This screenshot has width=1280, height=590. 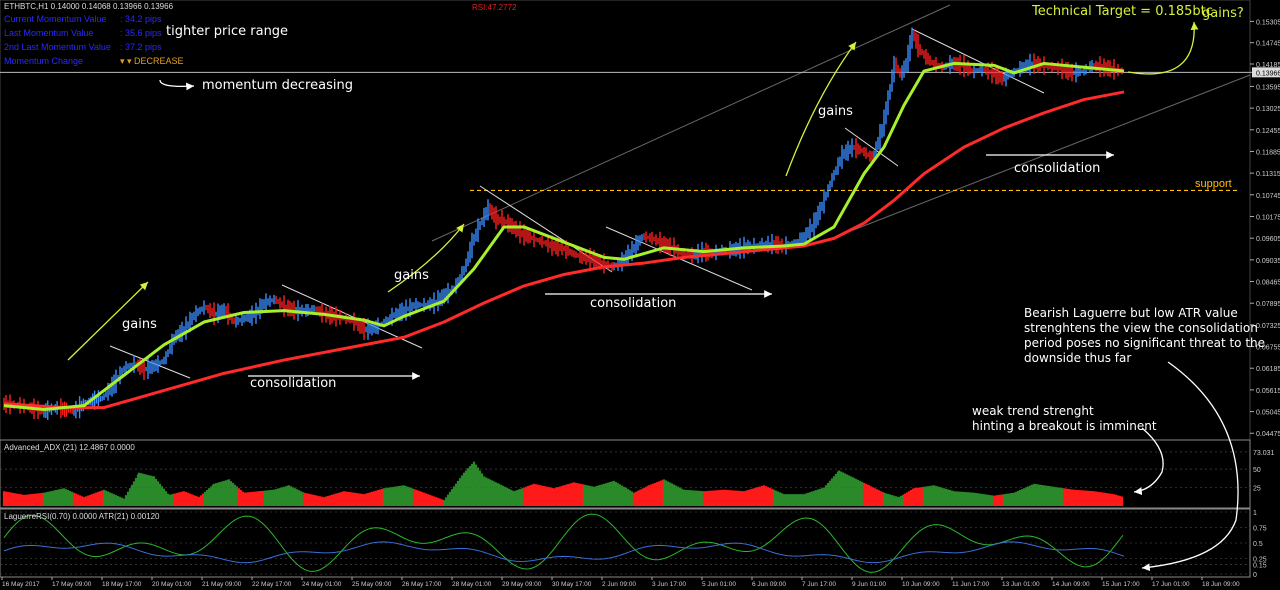 What do you see at coordinates (322, 584) in the screenshot?
I see `time-tick-label: 24 May 01:00` at bounding box center [322, 584].